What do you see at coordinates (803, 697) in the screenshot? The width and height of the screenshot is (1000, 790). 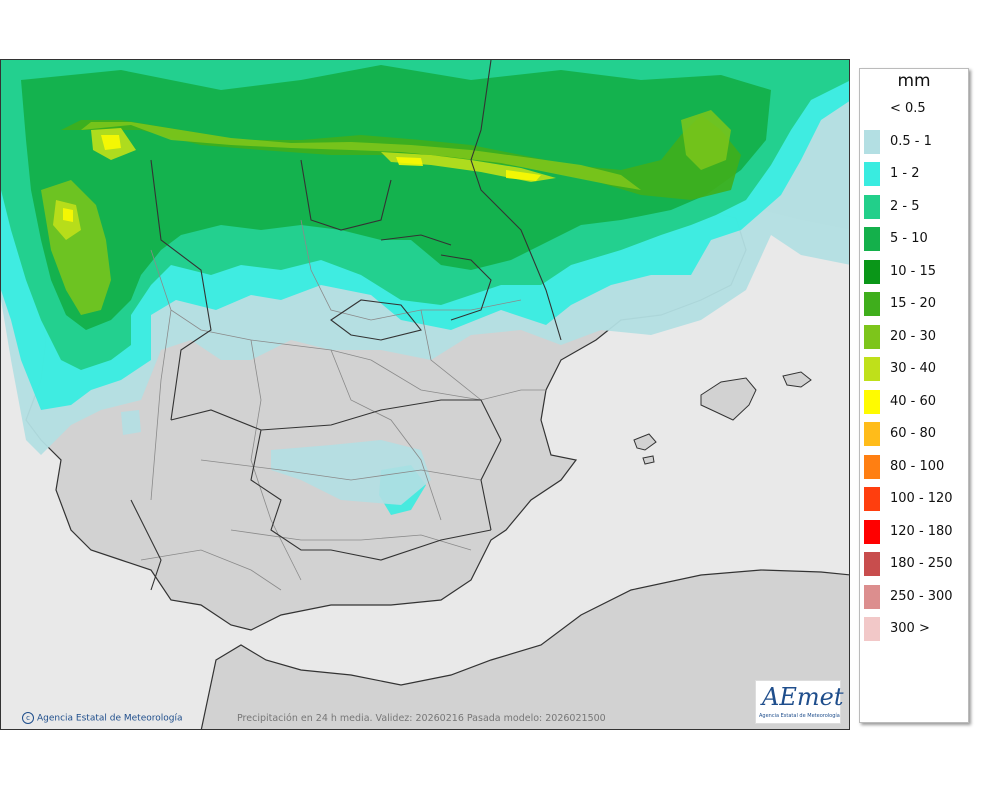 I see `aemet-logo-wordmark: AEmet` at bounding box center [803, 697].